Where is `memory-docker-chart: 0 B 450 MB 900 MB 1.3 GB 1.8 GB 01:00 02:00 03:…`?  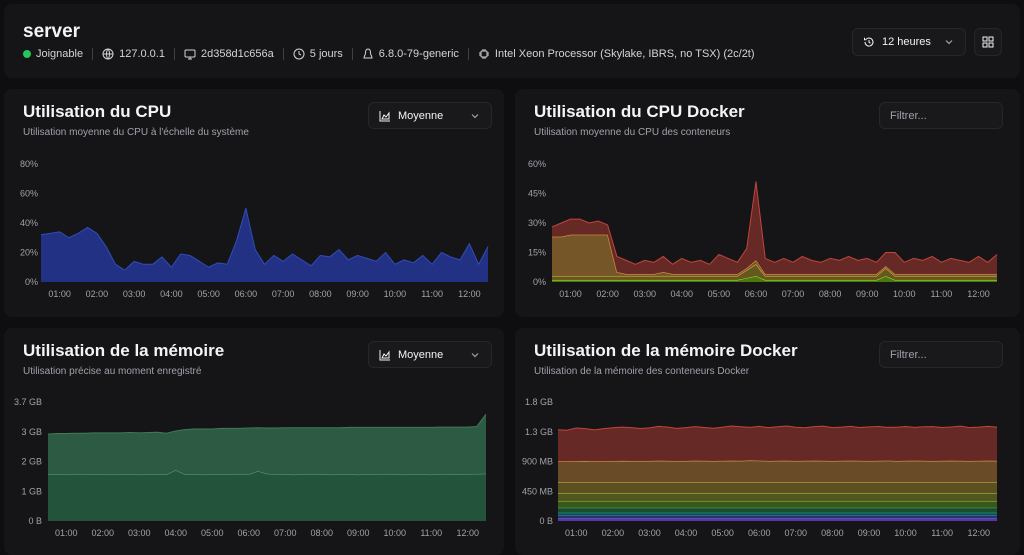 memory-docker-chart: 0 B 450 MB 900 MB 1.3 GB 1.8 GB 01:00 02:00 03:… is located at coordinates (760, 467).